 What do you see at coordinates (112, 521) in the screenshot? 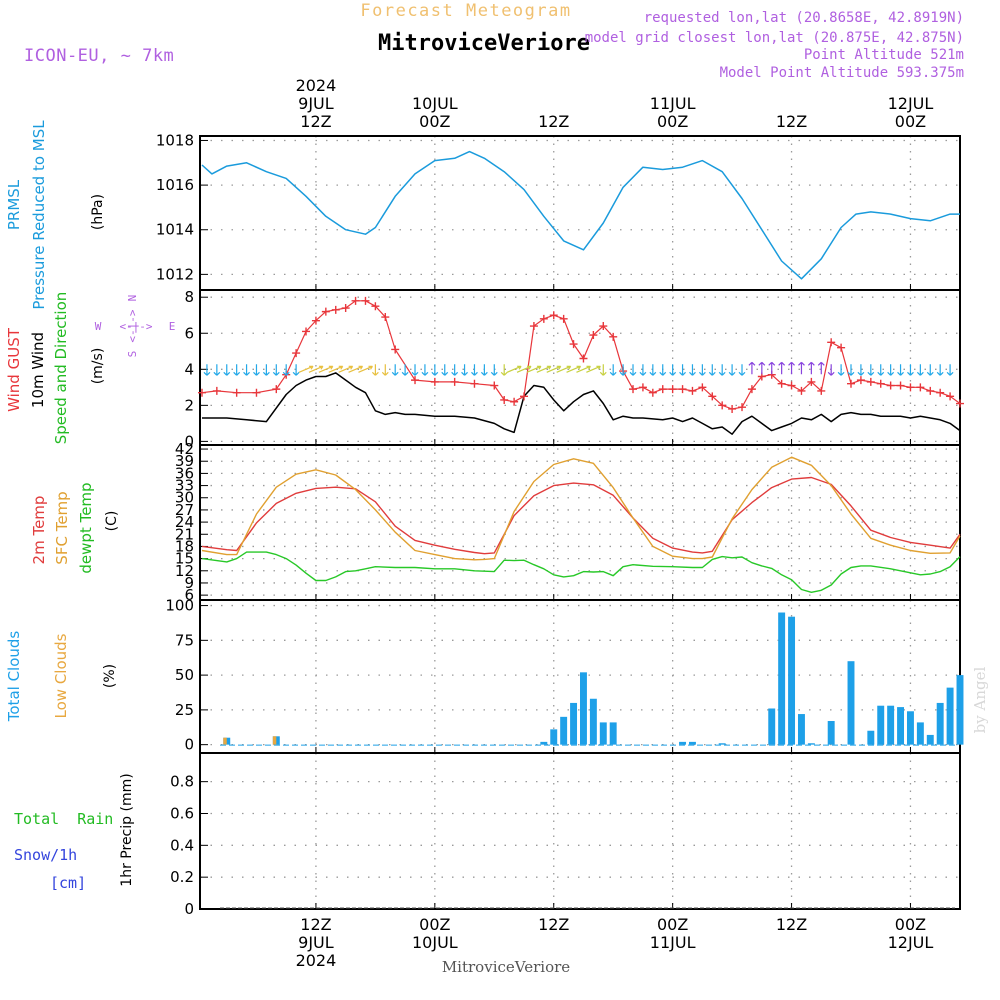
I see `temp-unit: (C)` at bounding box center [112, 521].